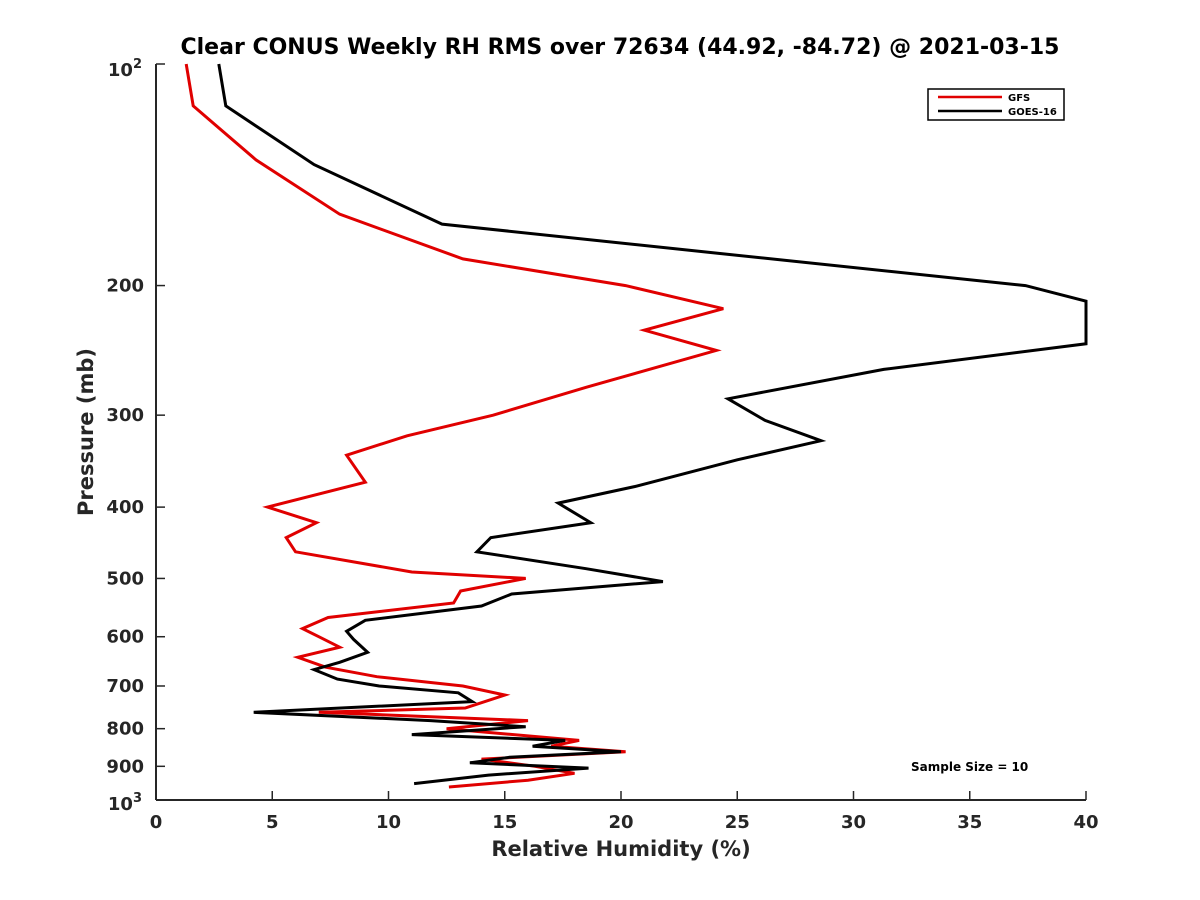  Describe the element at coordinates (125, 637) in the screenshot. I see `y-tick-label: 600` at that location.